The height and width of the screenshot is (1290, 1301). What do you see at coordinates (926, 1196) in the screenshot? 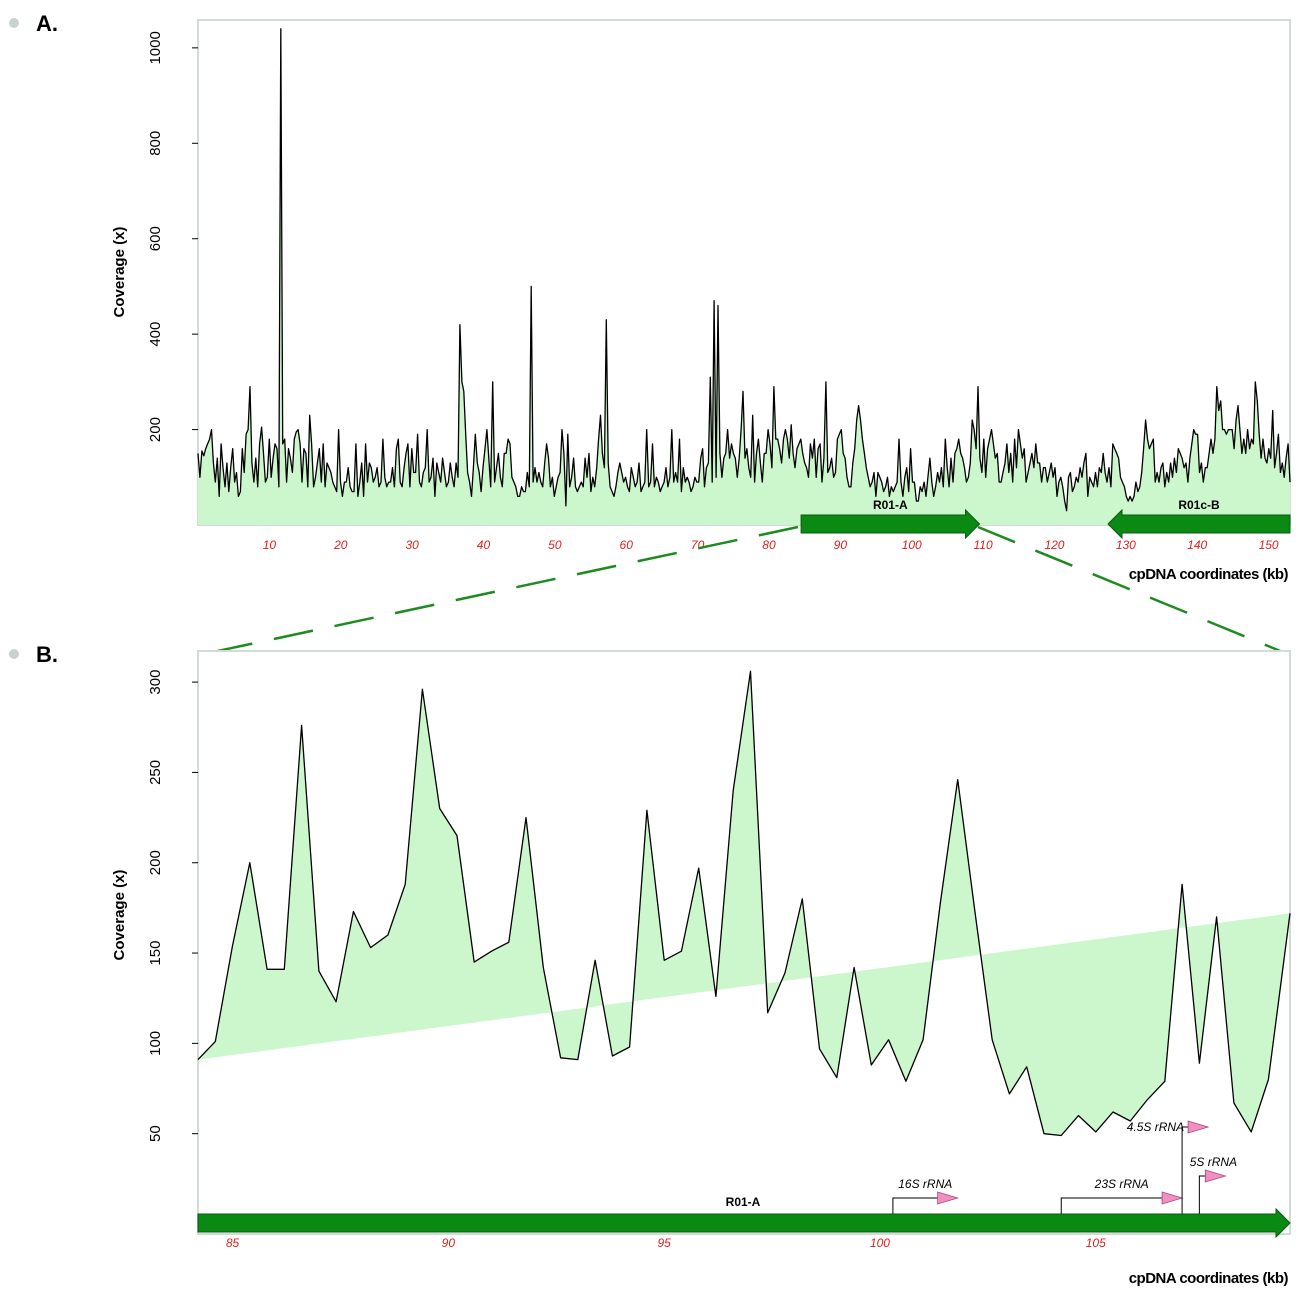
I see `gene-feature: 16S rRNA` at bounding box center [926, 1196].